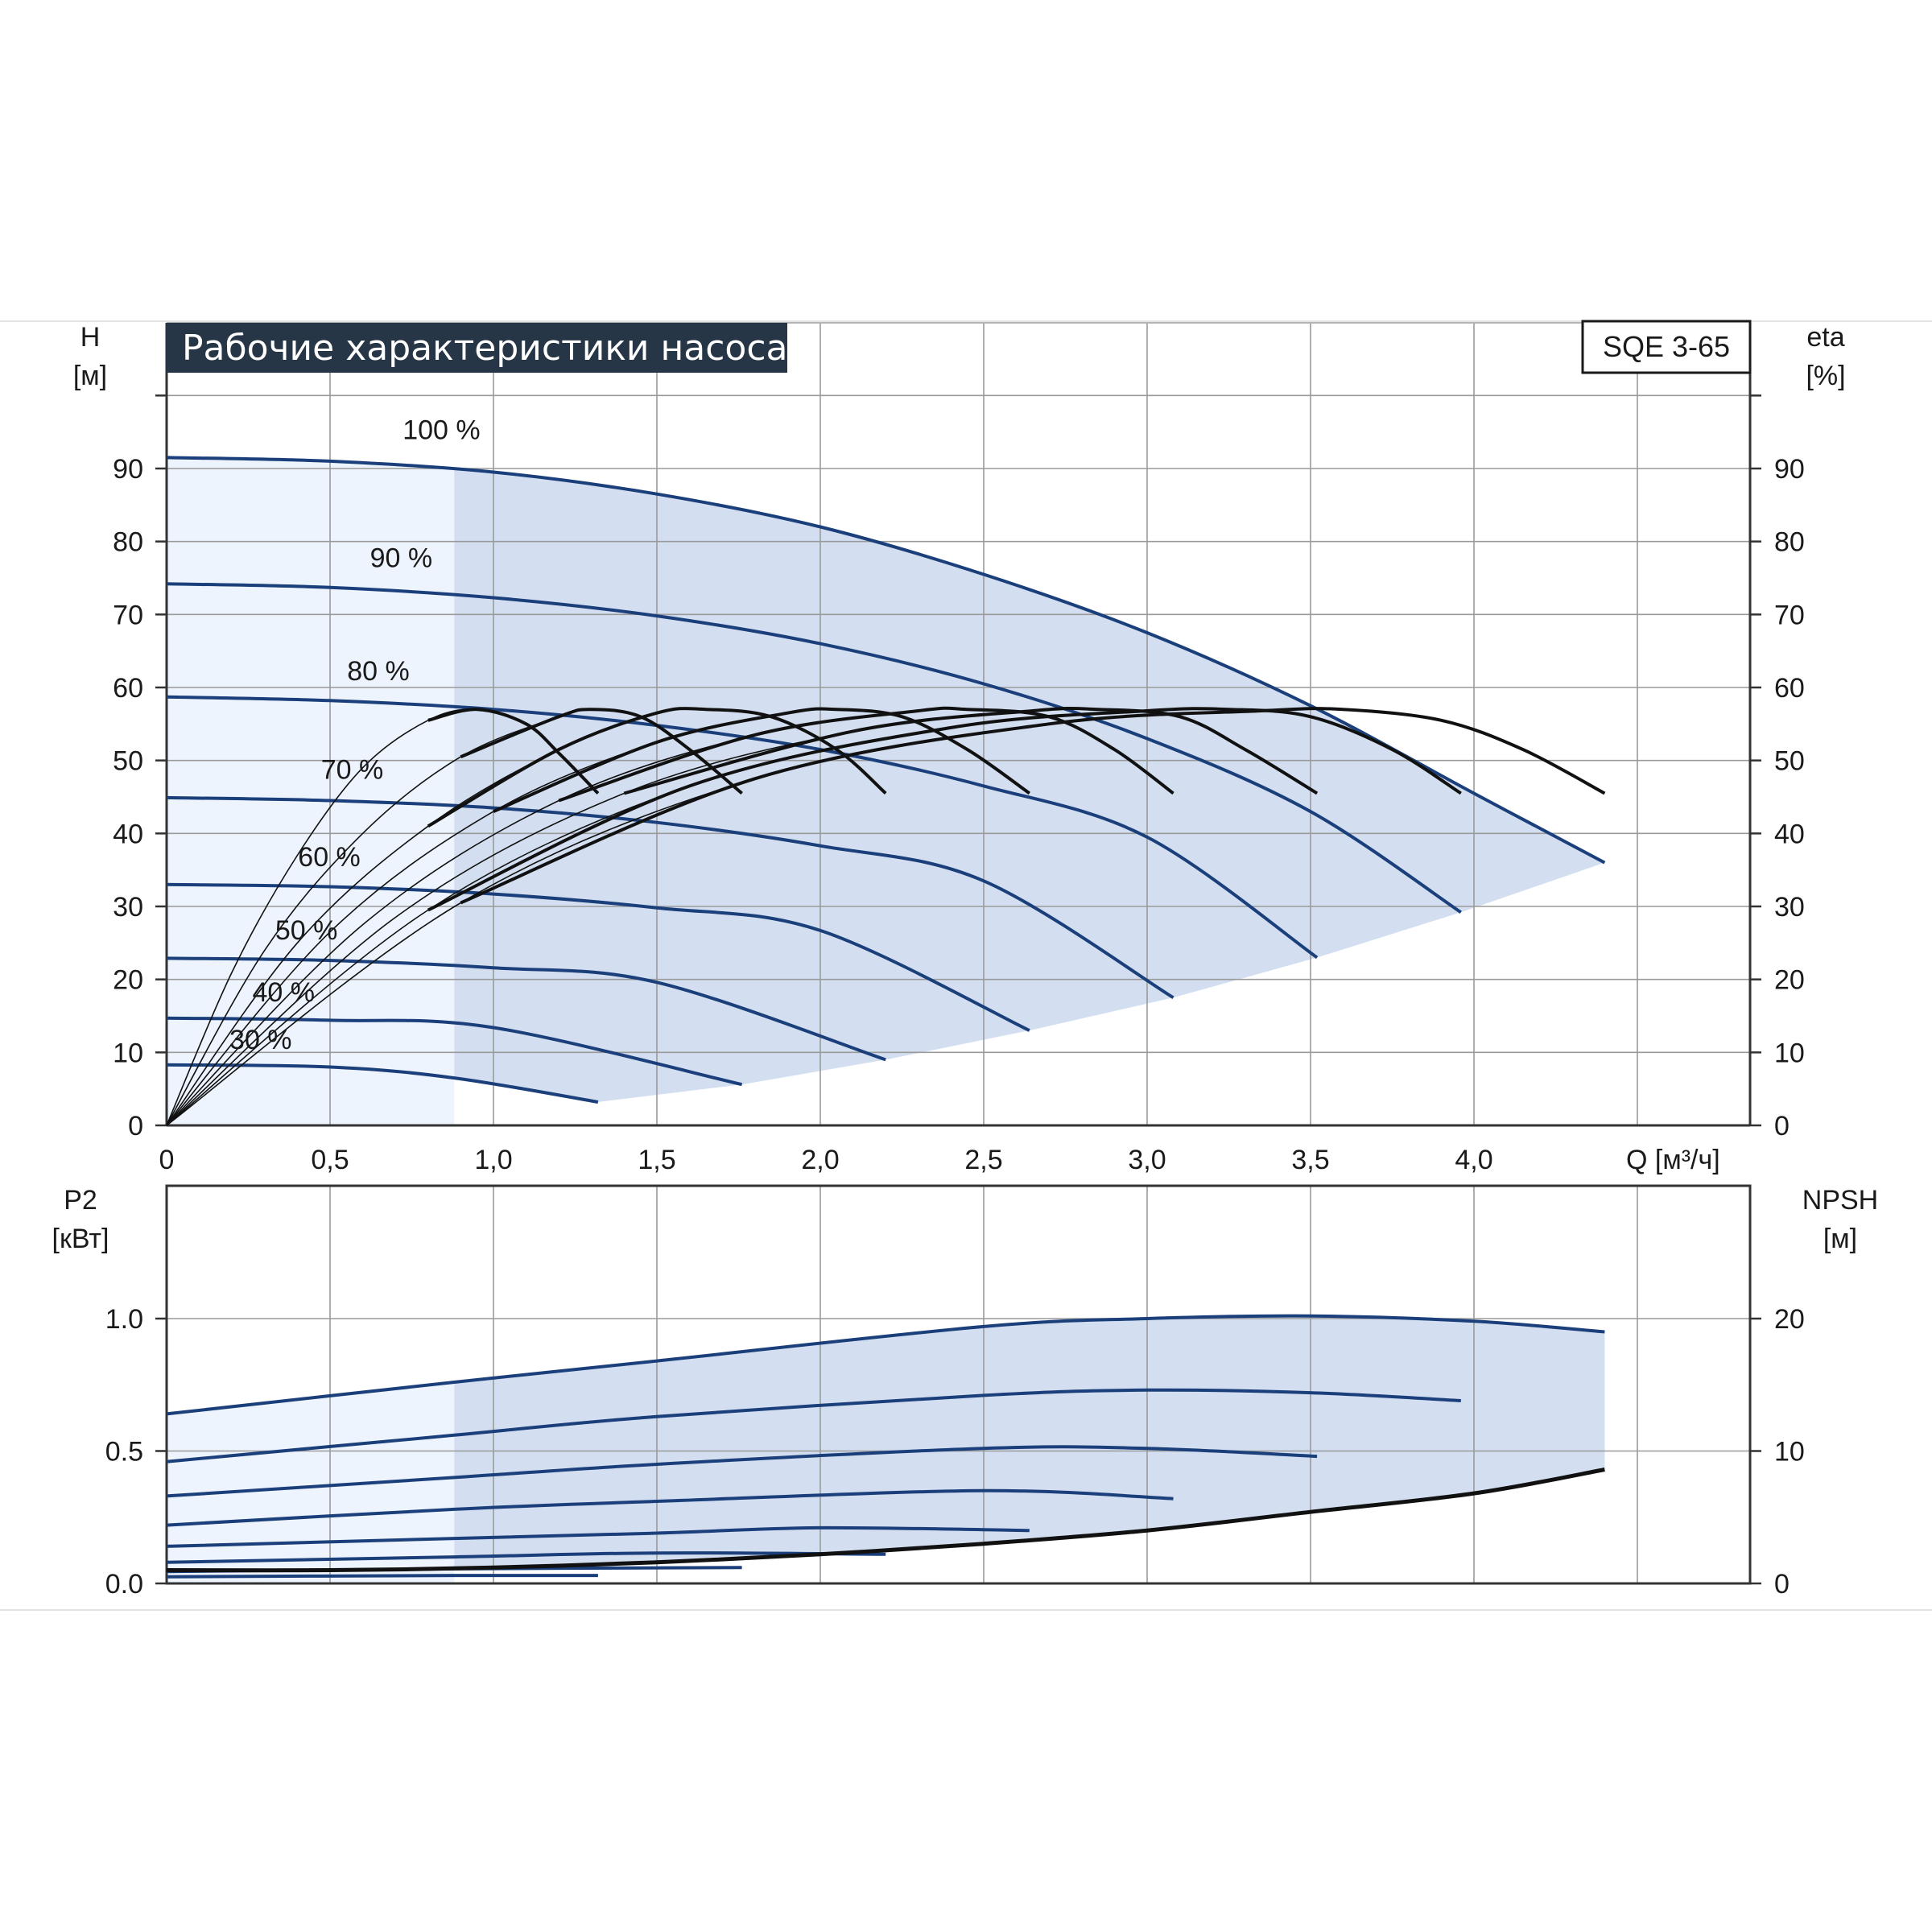 This screenshot has height=1932, width=1932. I want to click on model-label: SQE 3-65, so click(1666, 346).